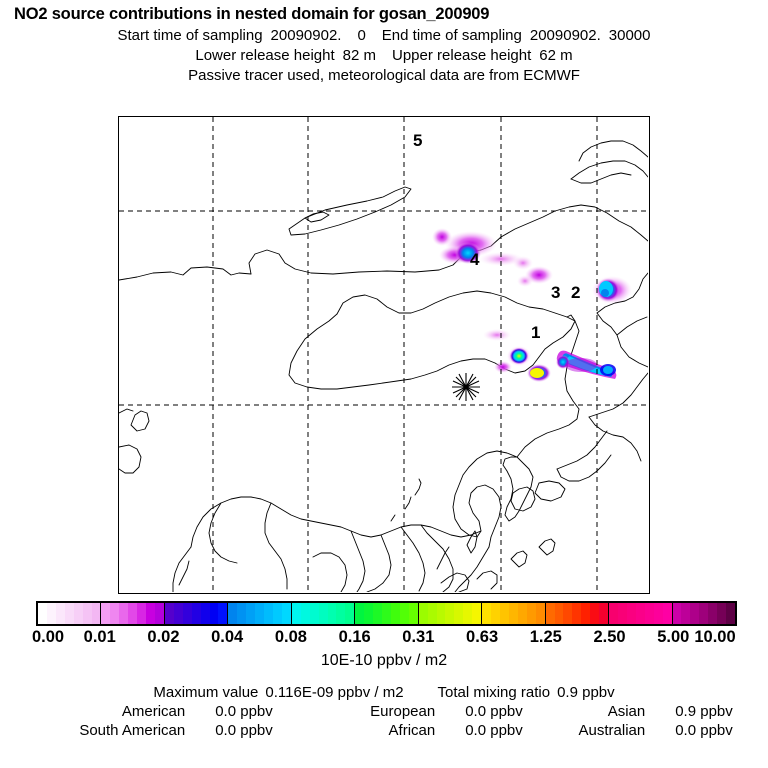  What do you see at coordinates (418, 140) in the screenshot?
I see `map-label-5: 5` at bounding box center [418, 140].